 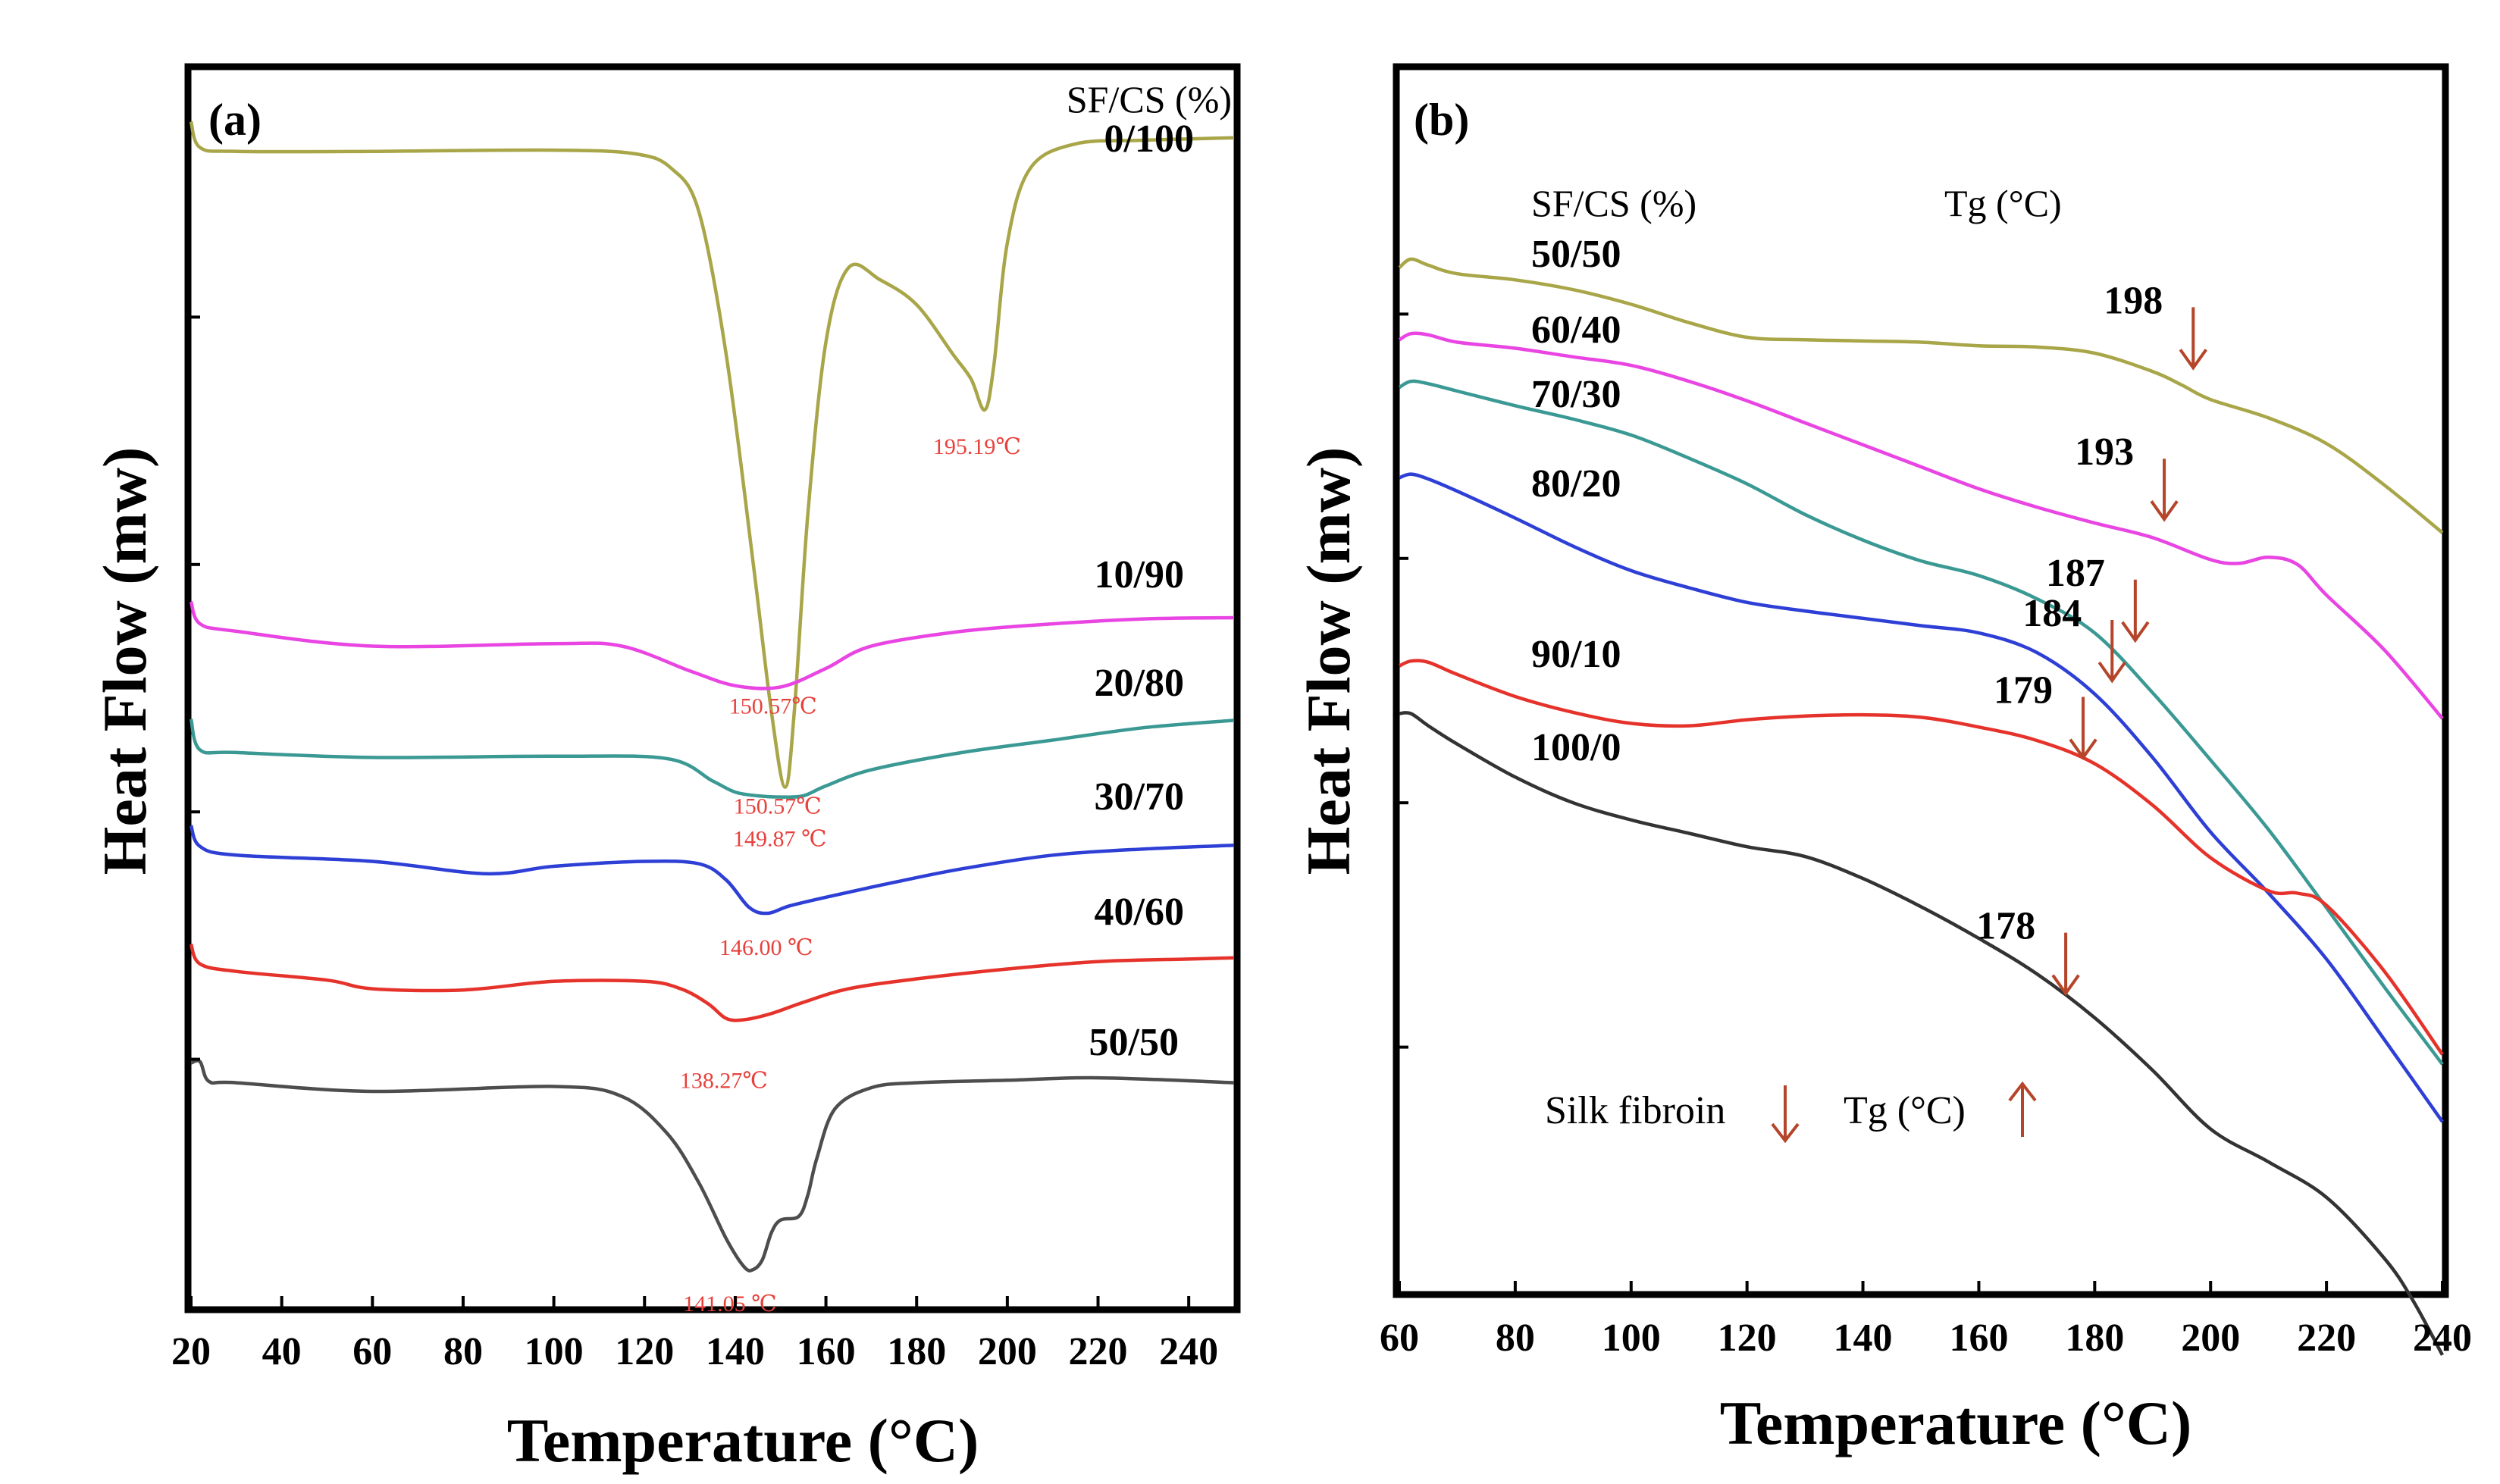 What do you see at coordinates (282, 1351) in the screenshot?
I see `x-tick-label: 40` at bounding box center [282, 1351].